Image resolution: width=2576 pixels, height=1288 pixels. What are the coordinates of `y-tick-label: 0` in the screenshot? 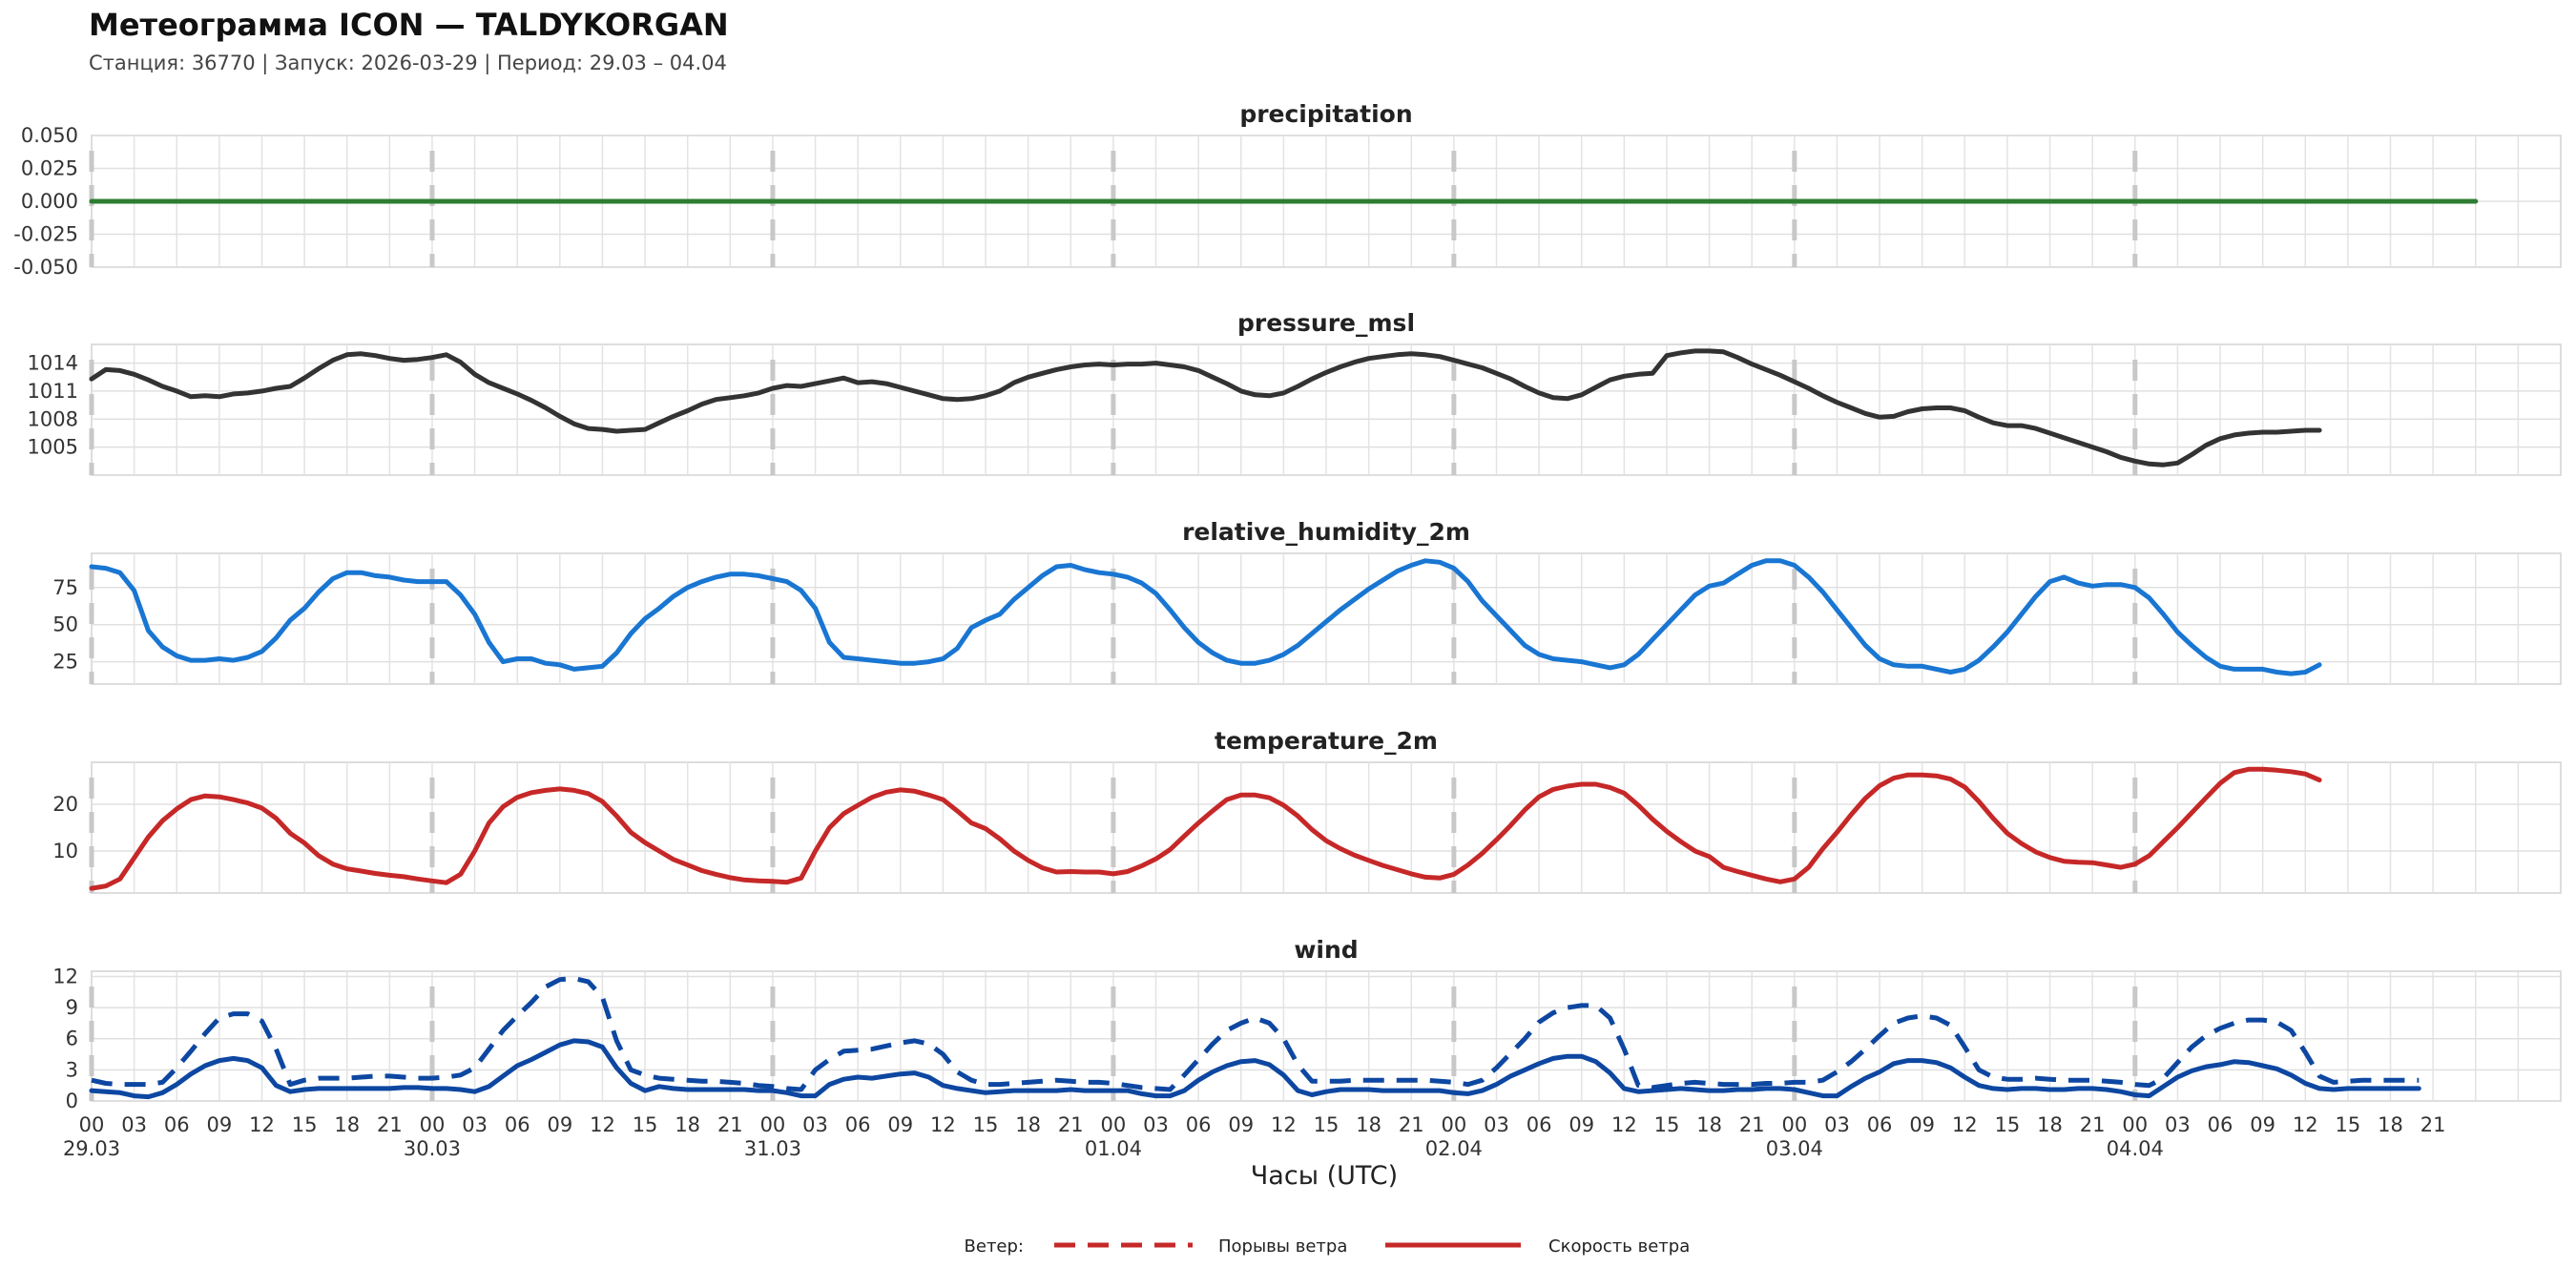 It's located at (72, 1101).